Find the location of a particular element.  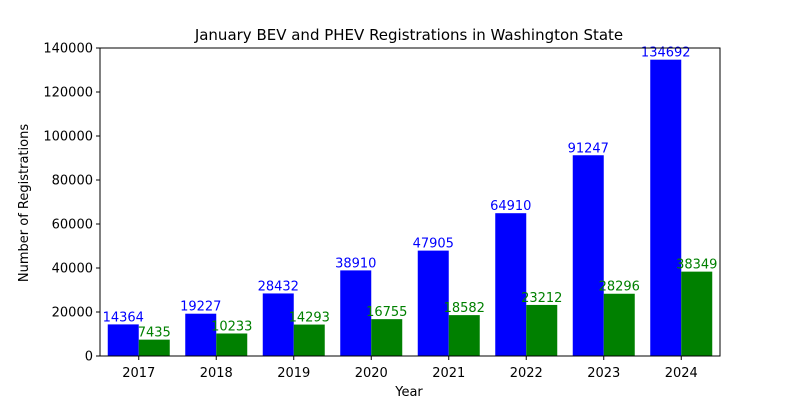

data-label-s2-2017: 7435 is located at coordinates (154, 333).